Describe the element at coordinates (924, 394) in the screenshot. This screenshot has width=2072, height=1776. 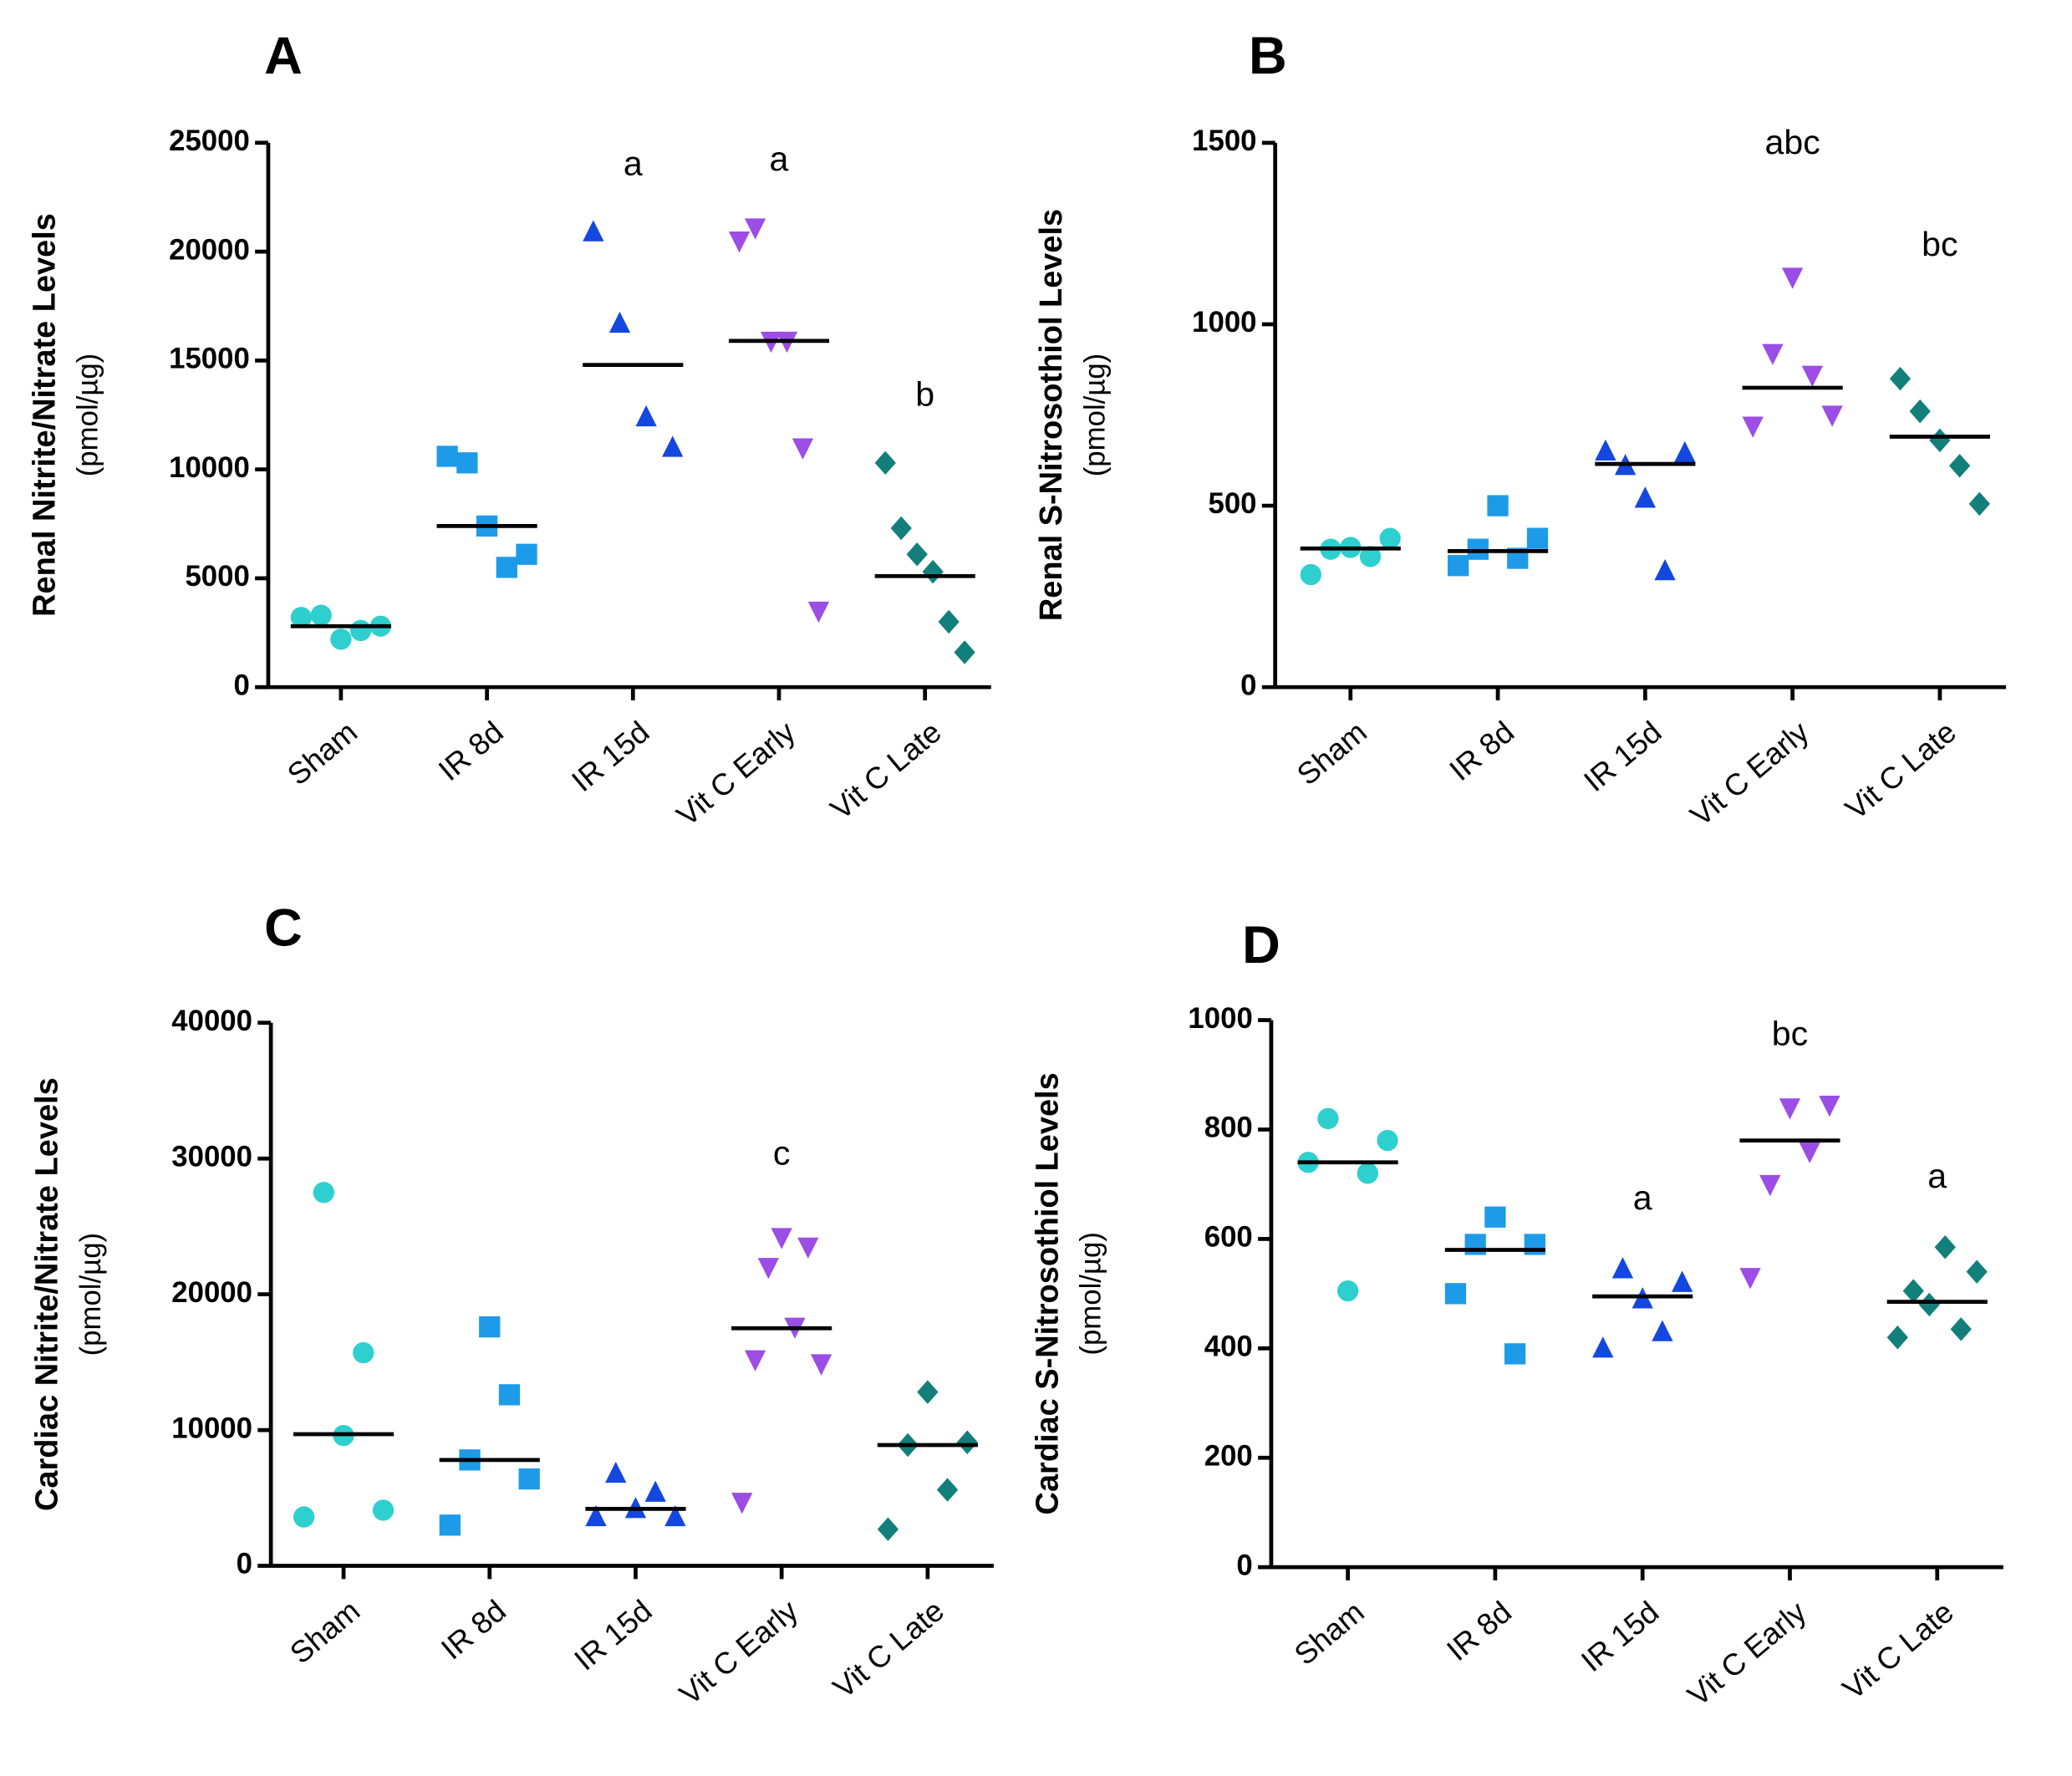
I see `annotation: b` at that location.